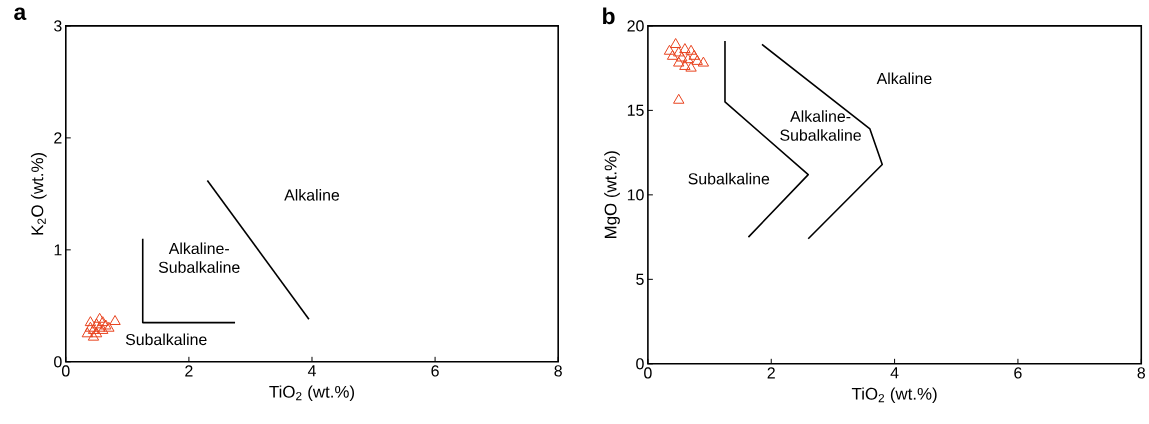 This screenshot has height=424, width=1149. I want to click on y-tick-label: 1, so click(58, 250).